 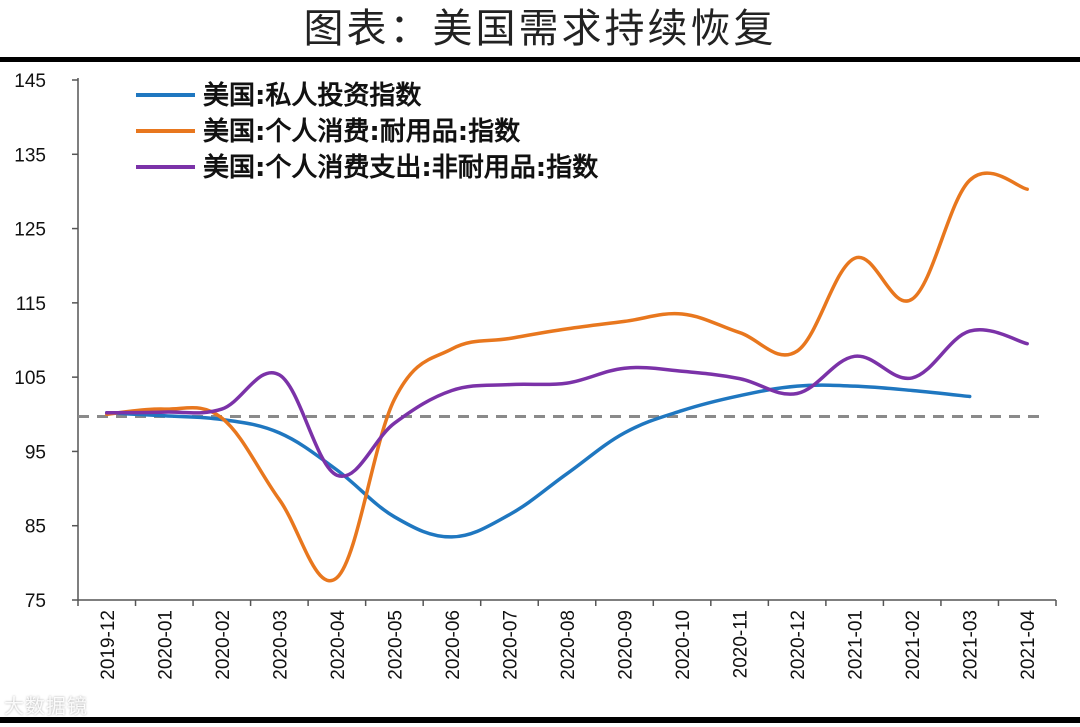 I want to click on x-tick-label: 2020-09, so click(x=626, y=645).